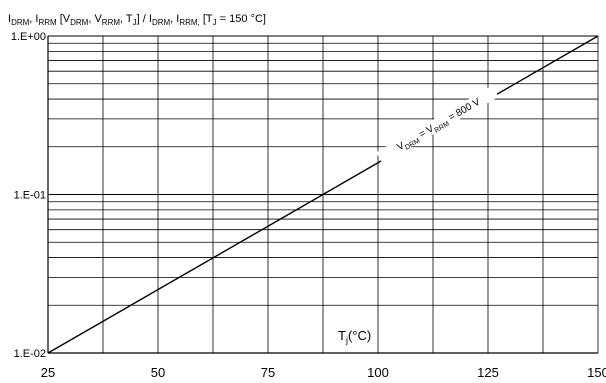 This screenshot has height=383, width=606. Describe the element at coordinates (346, 340) in the screenshot. I see `text-part: j` at that location.